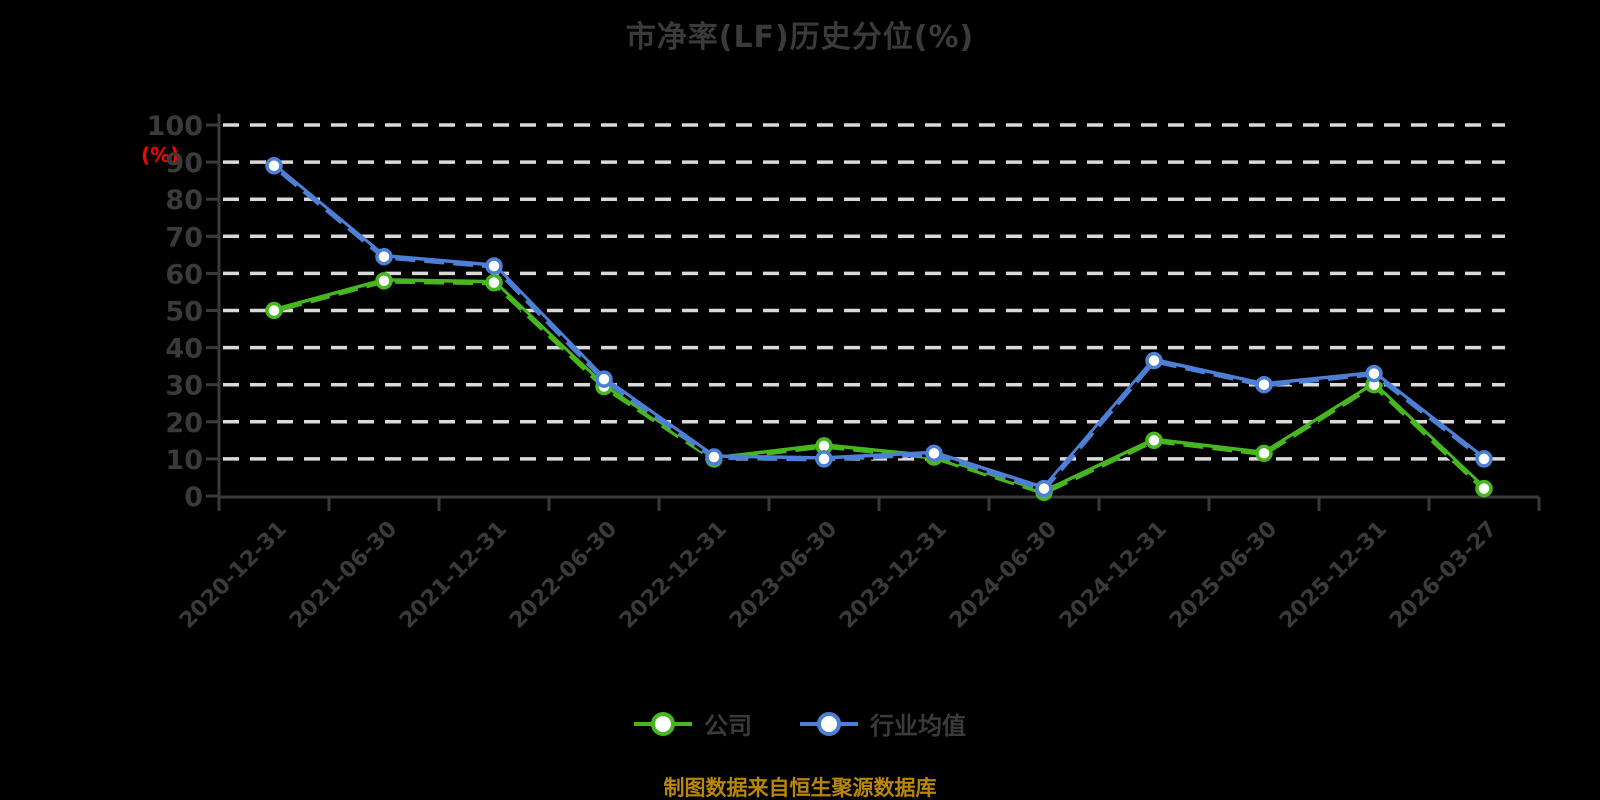 The height and width of the screenshot is (800, 1600). Describe the element at coordinates (453, 575) in the screenshot. I see `x-axis-tick-label: 2021-12-31` at that location.